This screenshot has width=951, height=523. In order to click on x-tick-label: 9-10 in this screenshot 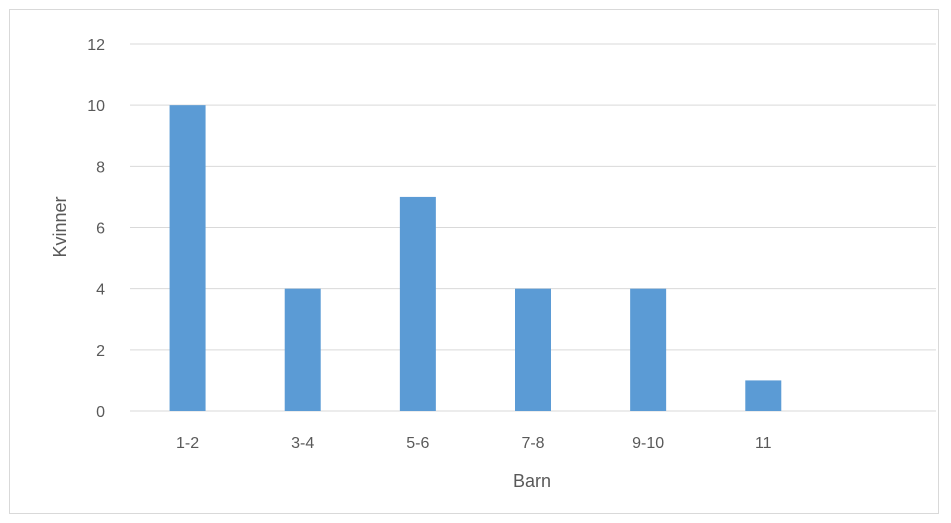, I will do `click(648, 443)`.